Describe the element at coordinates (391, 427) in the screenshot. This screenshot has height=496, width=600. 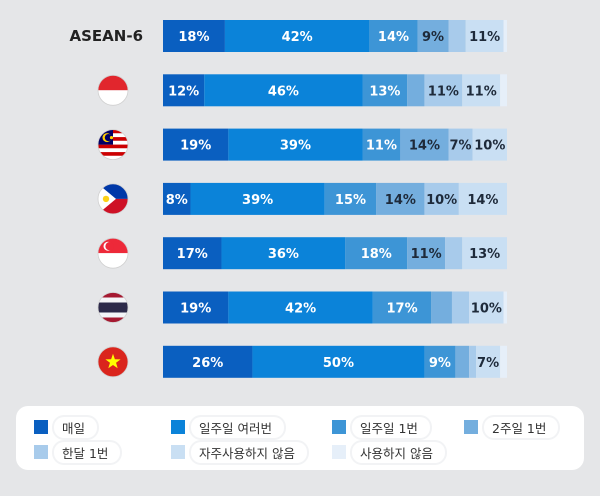
I see `legend-label: 일주일 1번` at that location.